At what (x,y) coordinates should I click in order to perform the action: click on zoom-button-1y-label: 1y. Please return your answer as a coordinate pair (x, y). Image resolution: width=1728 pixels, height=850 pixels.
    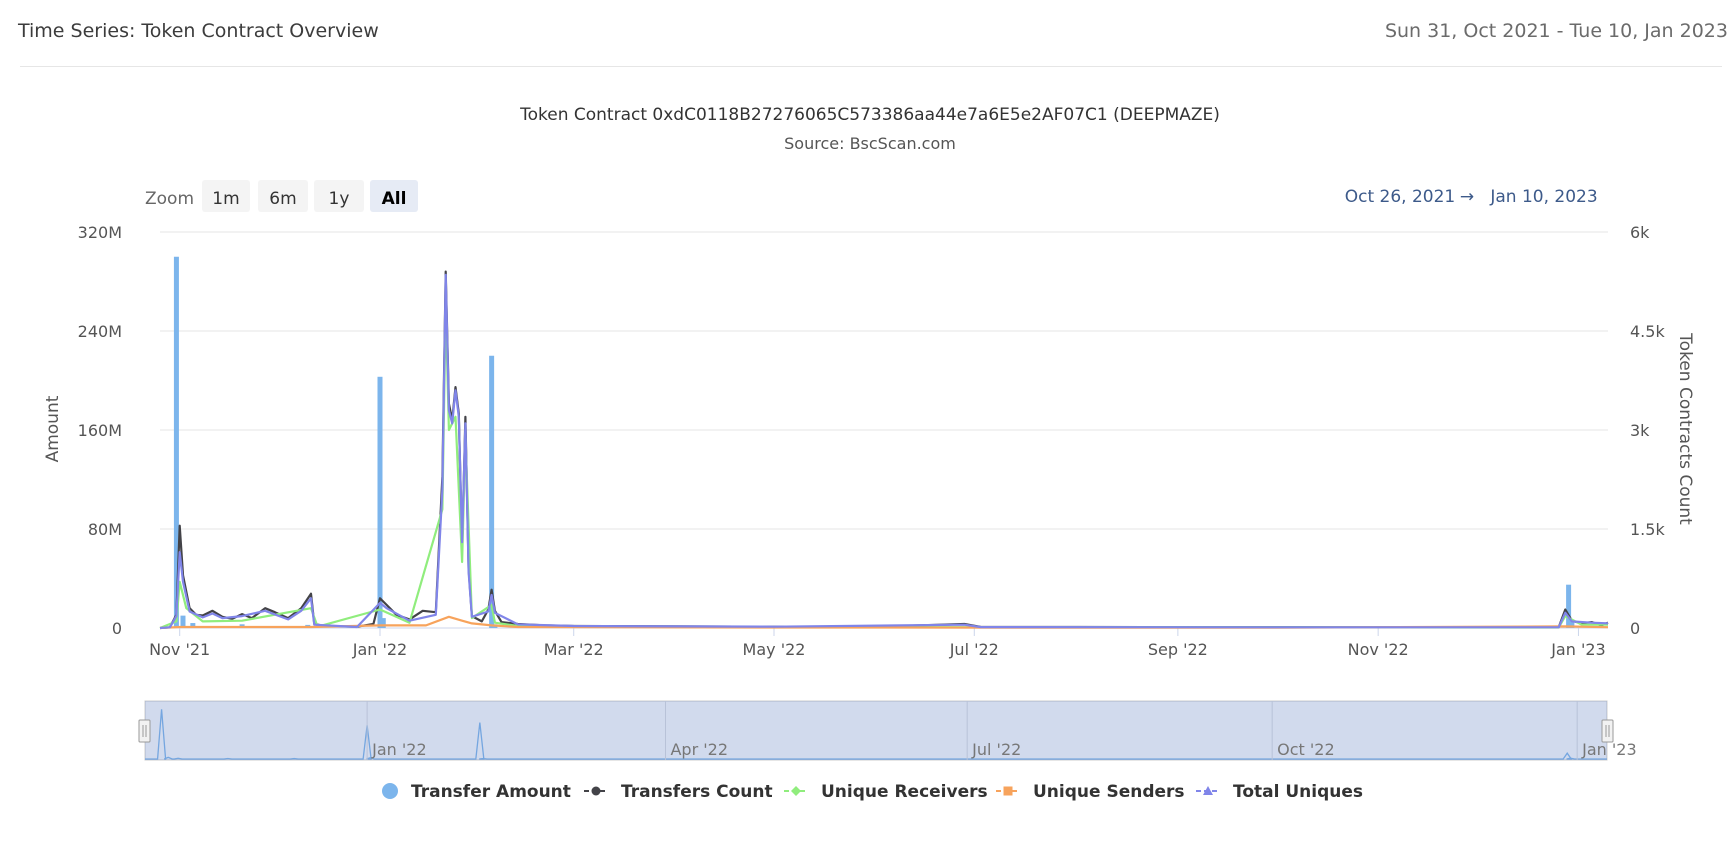
    Looking at the image, I should click on (339, 199).